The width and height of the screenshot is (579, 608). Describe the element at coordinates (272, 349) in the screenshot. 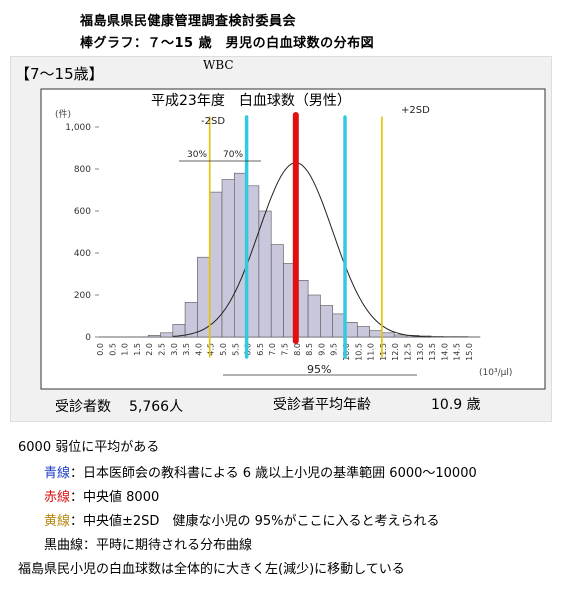

I see `x-tick-label: 7.0` at that location.